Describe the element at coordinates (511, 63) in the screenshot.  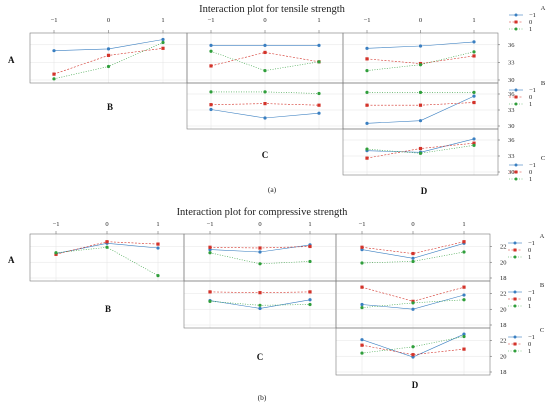
I see `y-tick-label: 33` at that location.